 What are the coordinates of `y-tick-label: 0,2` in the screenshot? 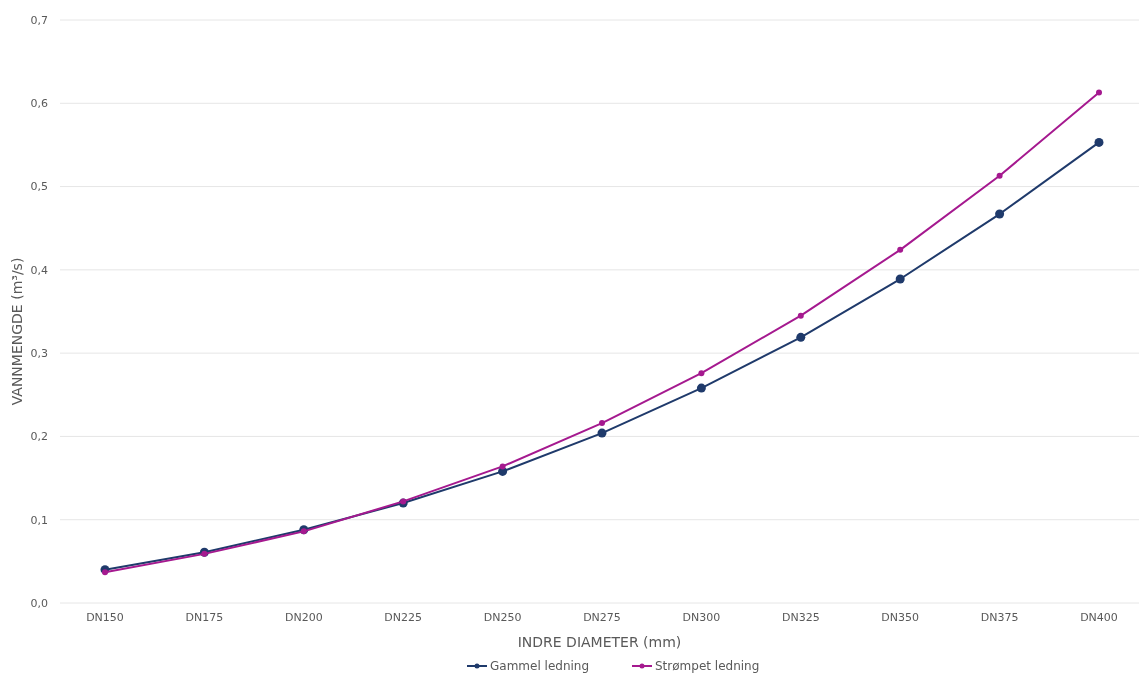 It's located at (39, 437).